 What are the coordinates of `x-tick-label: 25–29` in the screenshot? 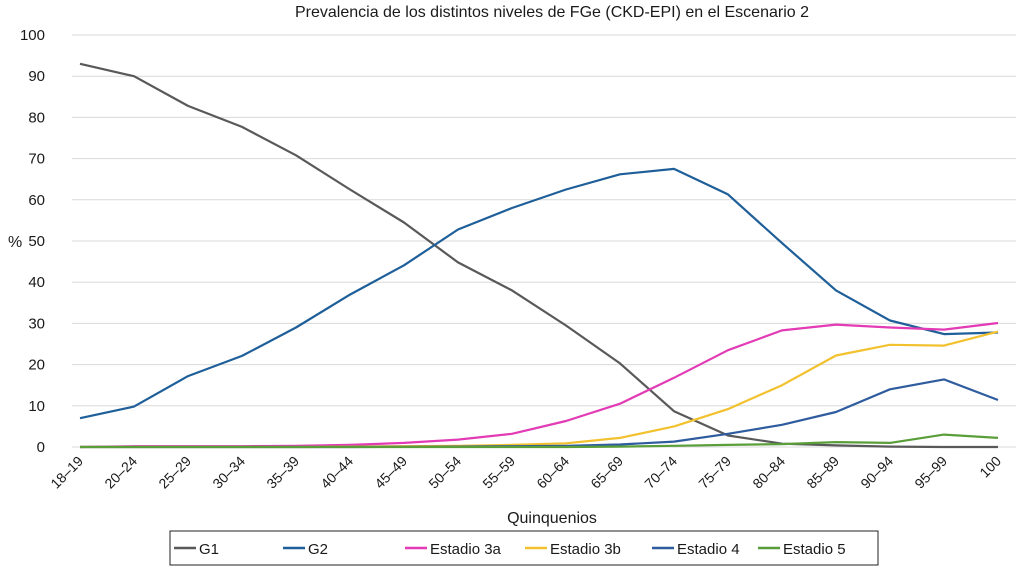 It's located at (174, 472).